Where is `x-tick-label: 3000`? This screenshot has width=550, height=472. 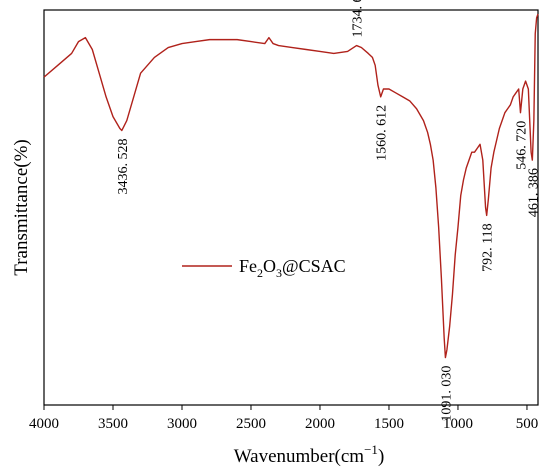
x-tick-label: 3000 is located at coordinates (182, 424).